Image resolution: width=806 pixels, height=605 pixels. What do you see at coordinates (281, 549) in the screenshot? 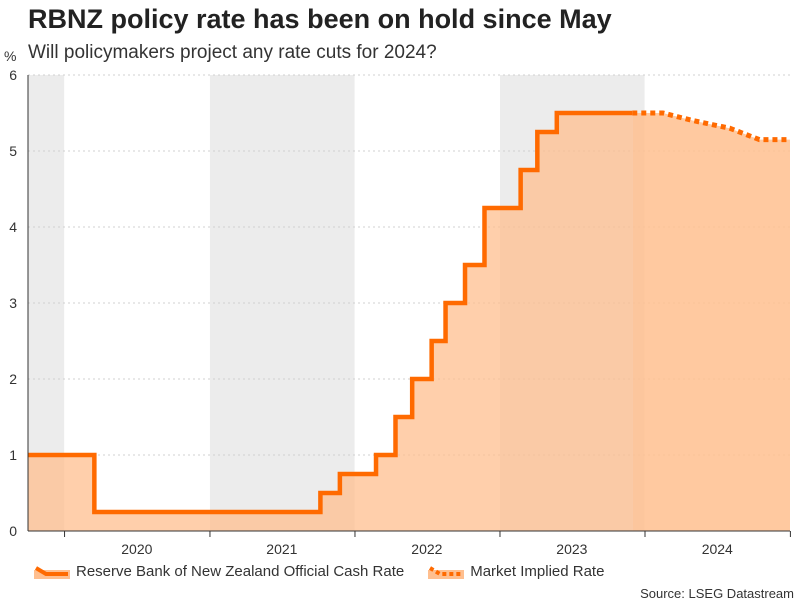
I see `x-tick-label-2021: 2021` at bounding box center [281, 549].